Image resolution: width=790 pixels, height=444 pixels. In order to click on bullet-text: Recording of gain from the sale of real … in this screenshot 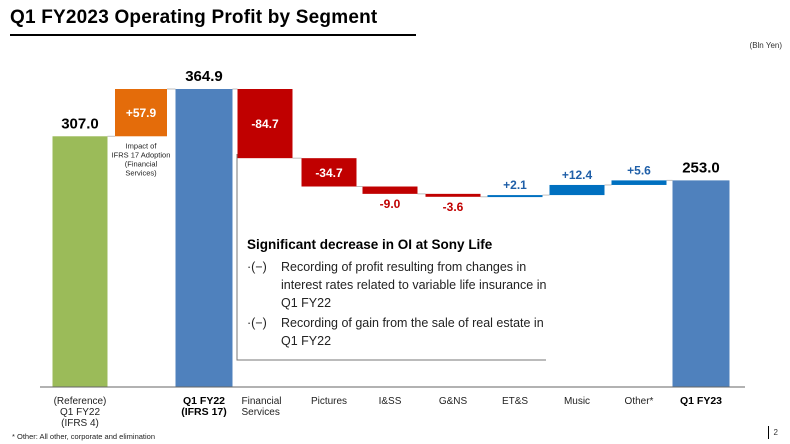, I will do `click(412, 332)`.